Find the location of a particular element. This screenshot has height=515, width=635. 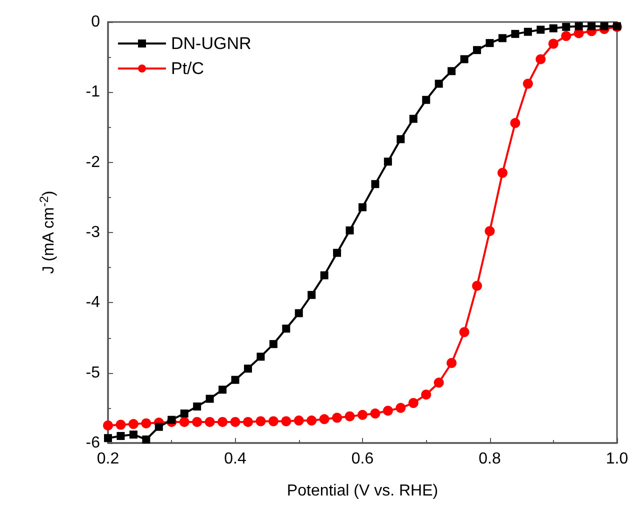

x-tick-label: 0.8 is located at coordinates (489, 459).